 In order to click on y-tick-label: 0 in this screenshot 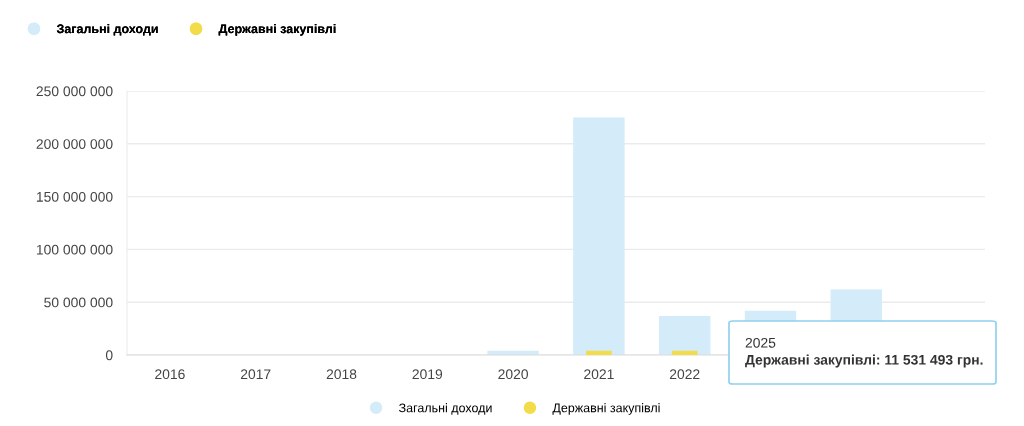, I will do `click(109, 355)`.